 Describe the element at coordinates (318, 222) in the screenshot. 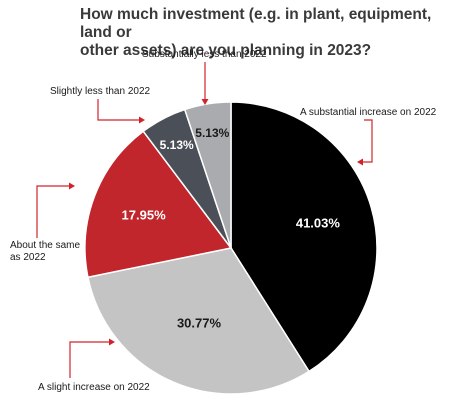

I see `slice-label-substantial-increase: 41.03%` at that location.